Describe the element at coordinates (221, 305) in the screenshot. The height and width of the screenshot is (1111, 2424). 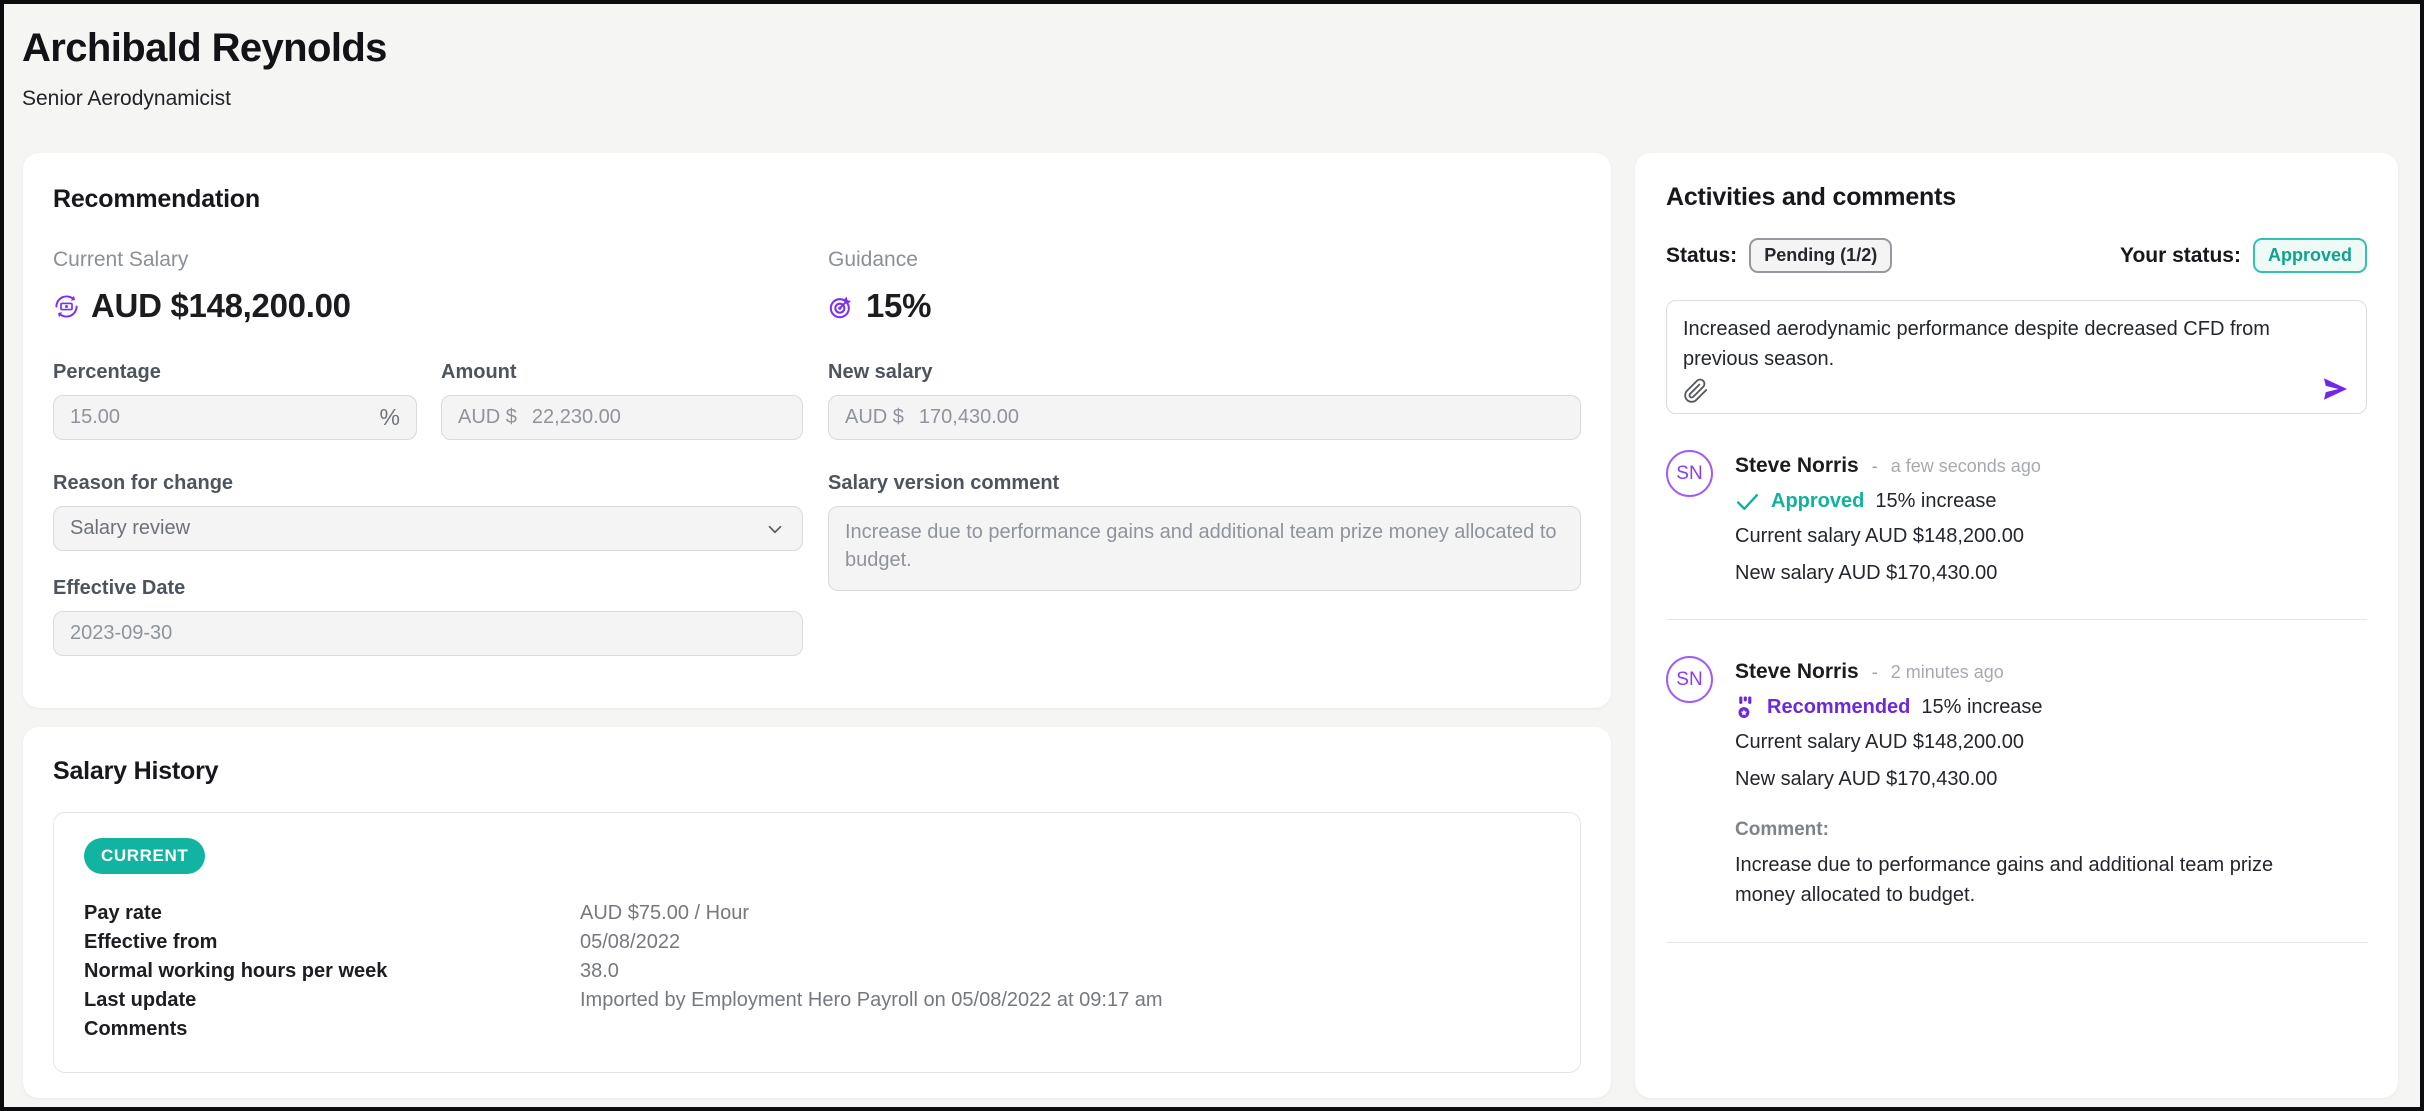
I see `current-salary-value: AUD $148,200.00` at that location.